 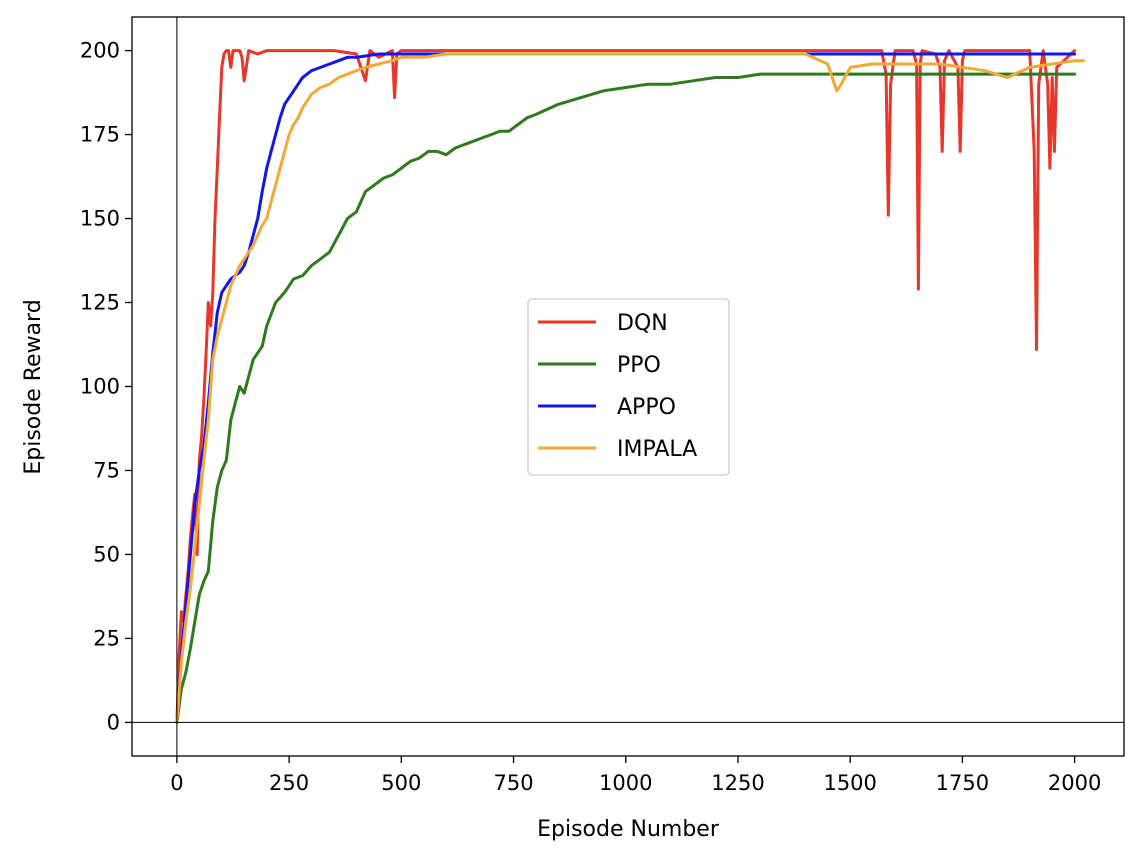 What do you see at coordinates (513, 783) in the screenshot?
I see `x-tick-label: 750` at bounding box center [513, 783].